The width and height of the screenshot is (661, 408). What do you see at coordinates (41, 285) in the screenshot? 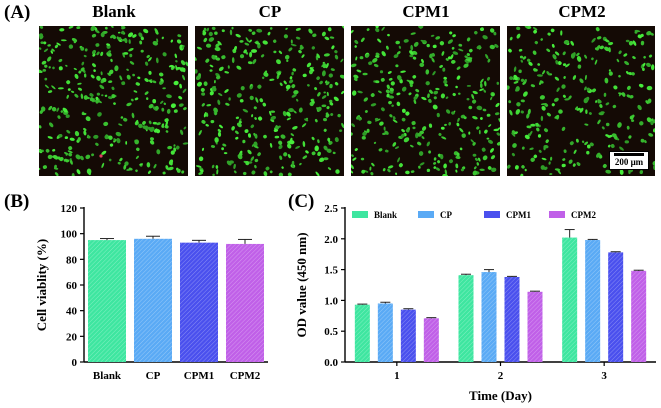
I see `y-axis-label: Cell viablity (%)` at bounding box center [41, 285].